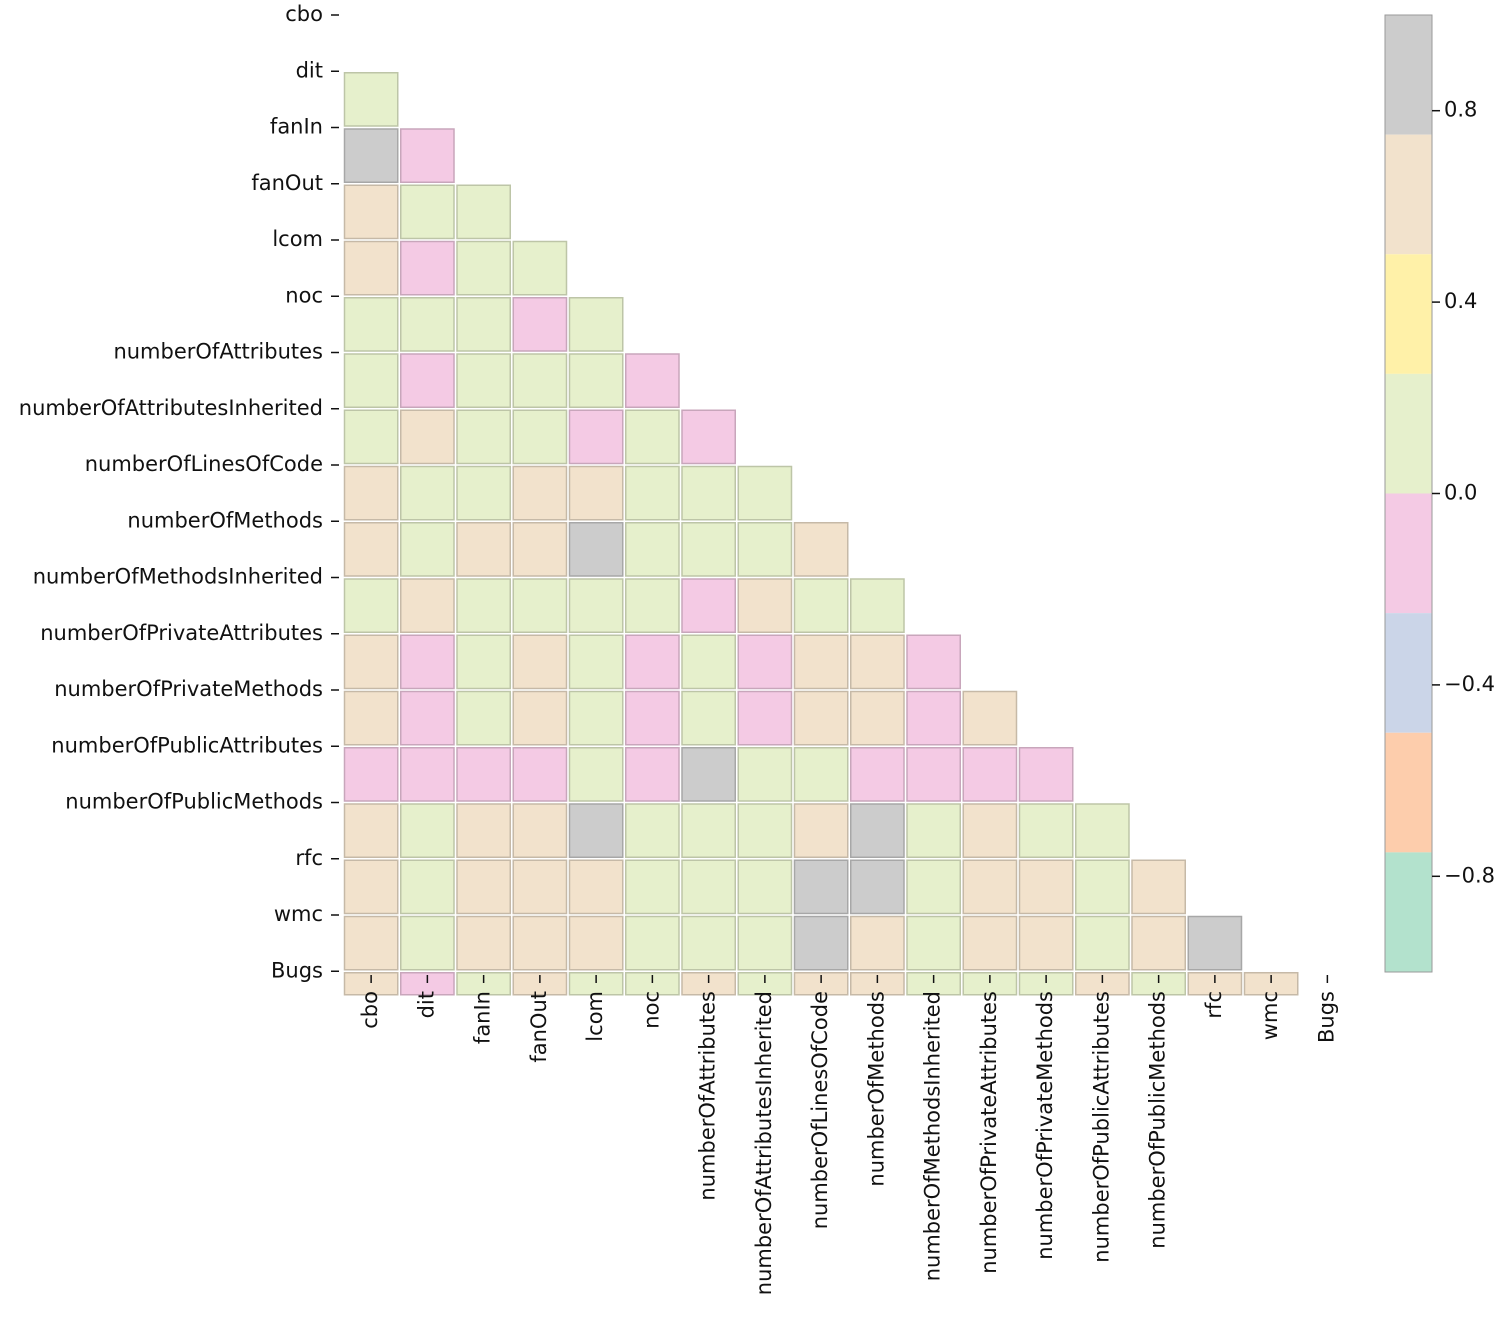  I want to click on heatmap-cell-rfc-numberOfPublicMethods, so click(1158, 887).